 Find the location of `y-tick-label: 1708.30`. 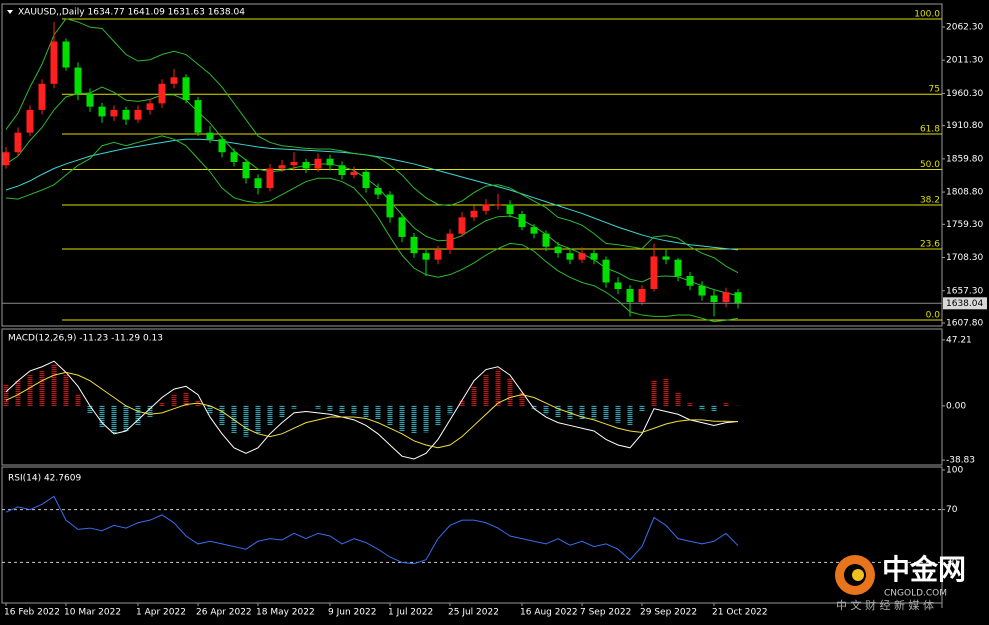

y-tick-label: 1708.30 is located at coordinates (964, 258).